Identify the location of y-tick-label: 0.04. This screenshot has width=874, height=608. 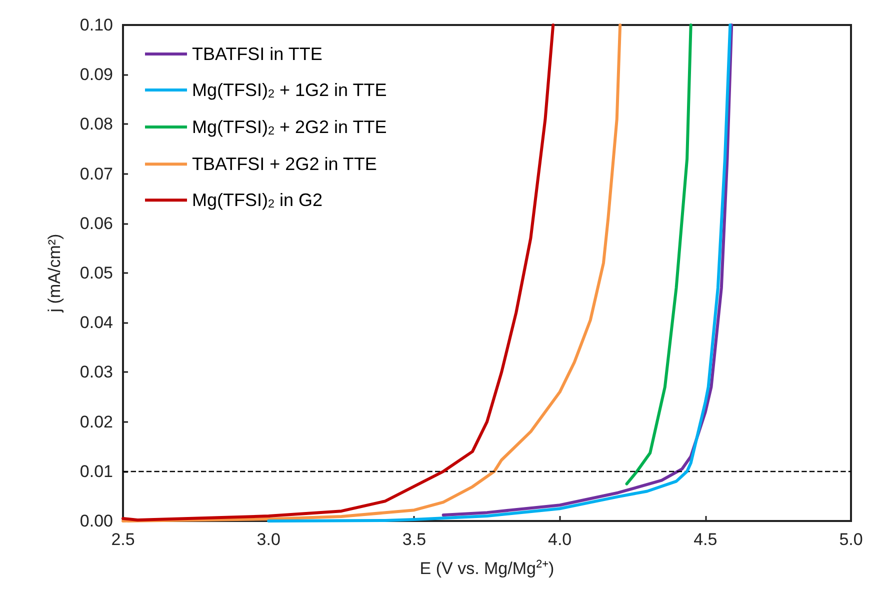
(96, 322).